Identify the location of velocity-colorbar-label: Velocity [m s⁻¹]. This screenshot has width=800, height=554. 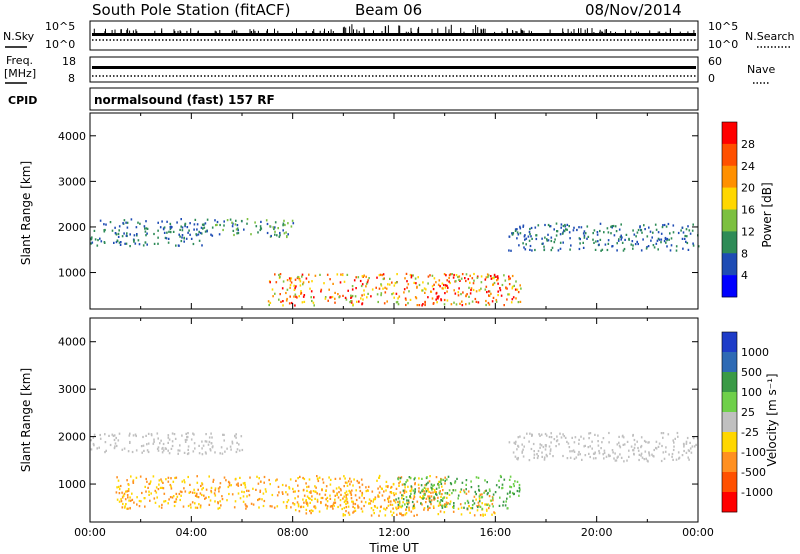
(772, 419).